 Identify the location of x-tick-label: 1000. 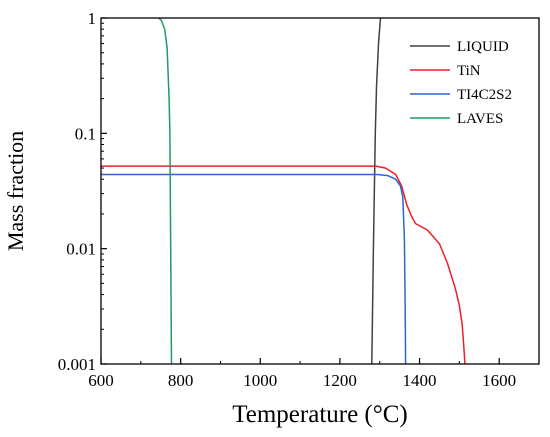
(260, 380).